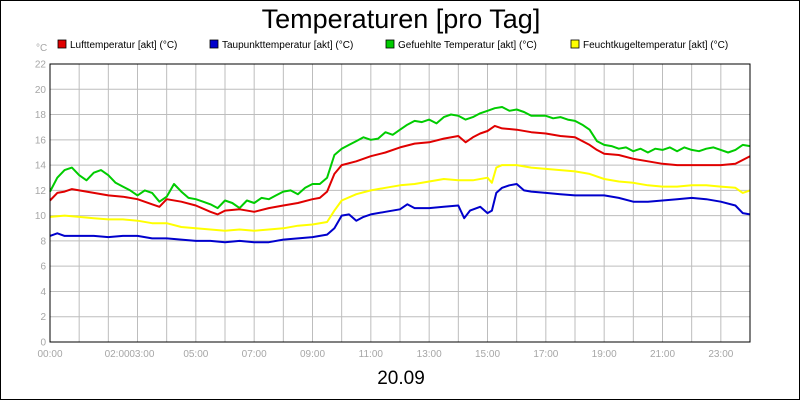 This screenshot has width=800, height=400. What do you see at coordinates (401, 378) in the screenshot?
I see `date-label: 20.09` at bounding box center [401, 378].